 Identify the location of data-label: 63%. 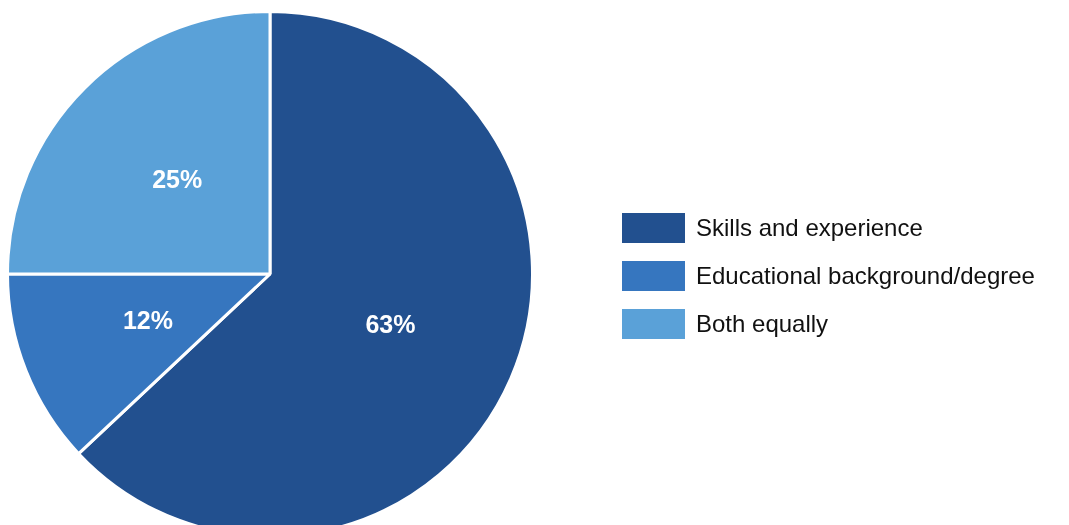
(390, 324).